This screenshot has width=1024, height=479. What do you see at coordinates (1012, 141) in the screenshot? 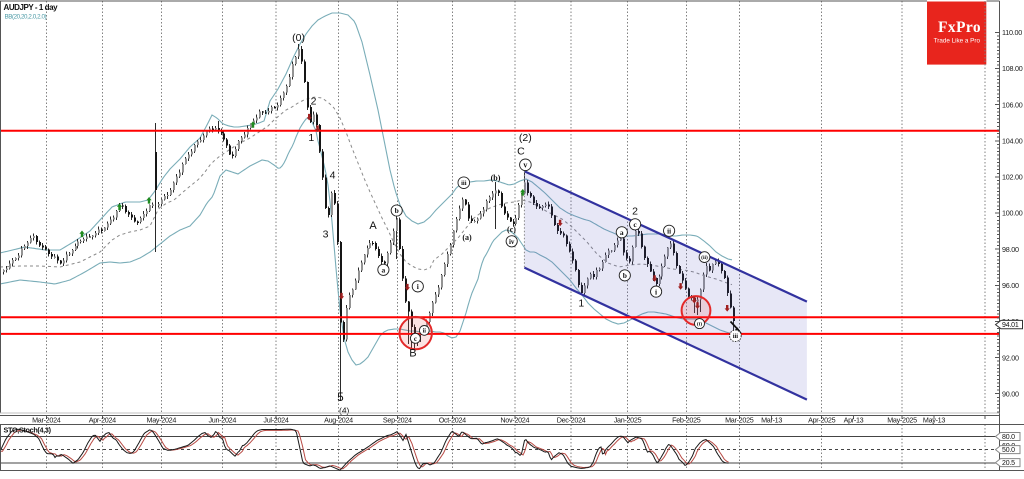
I see `svg-text: 104.00` at bounding box center [1012, 141].